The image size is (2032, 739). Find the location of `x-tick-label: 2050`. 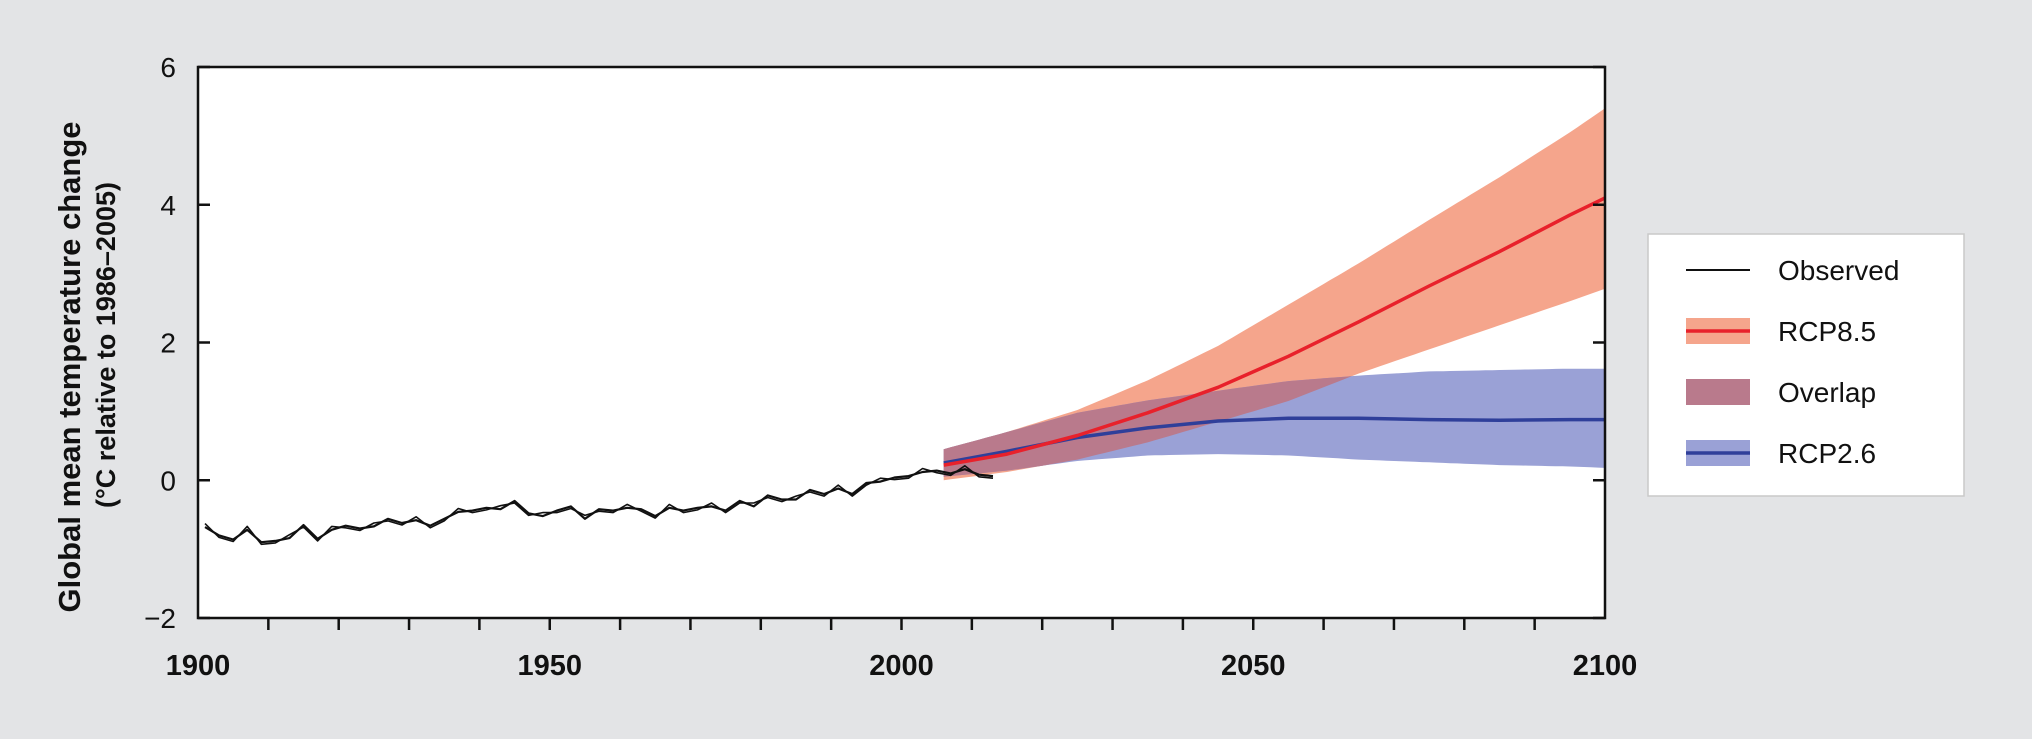

x-tick-label: 2050 is located at coordinates (1253, 666).